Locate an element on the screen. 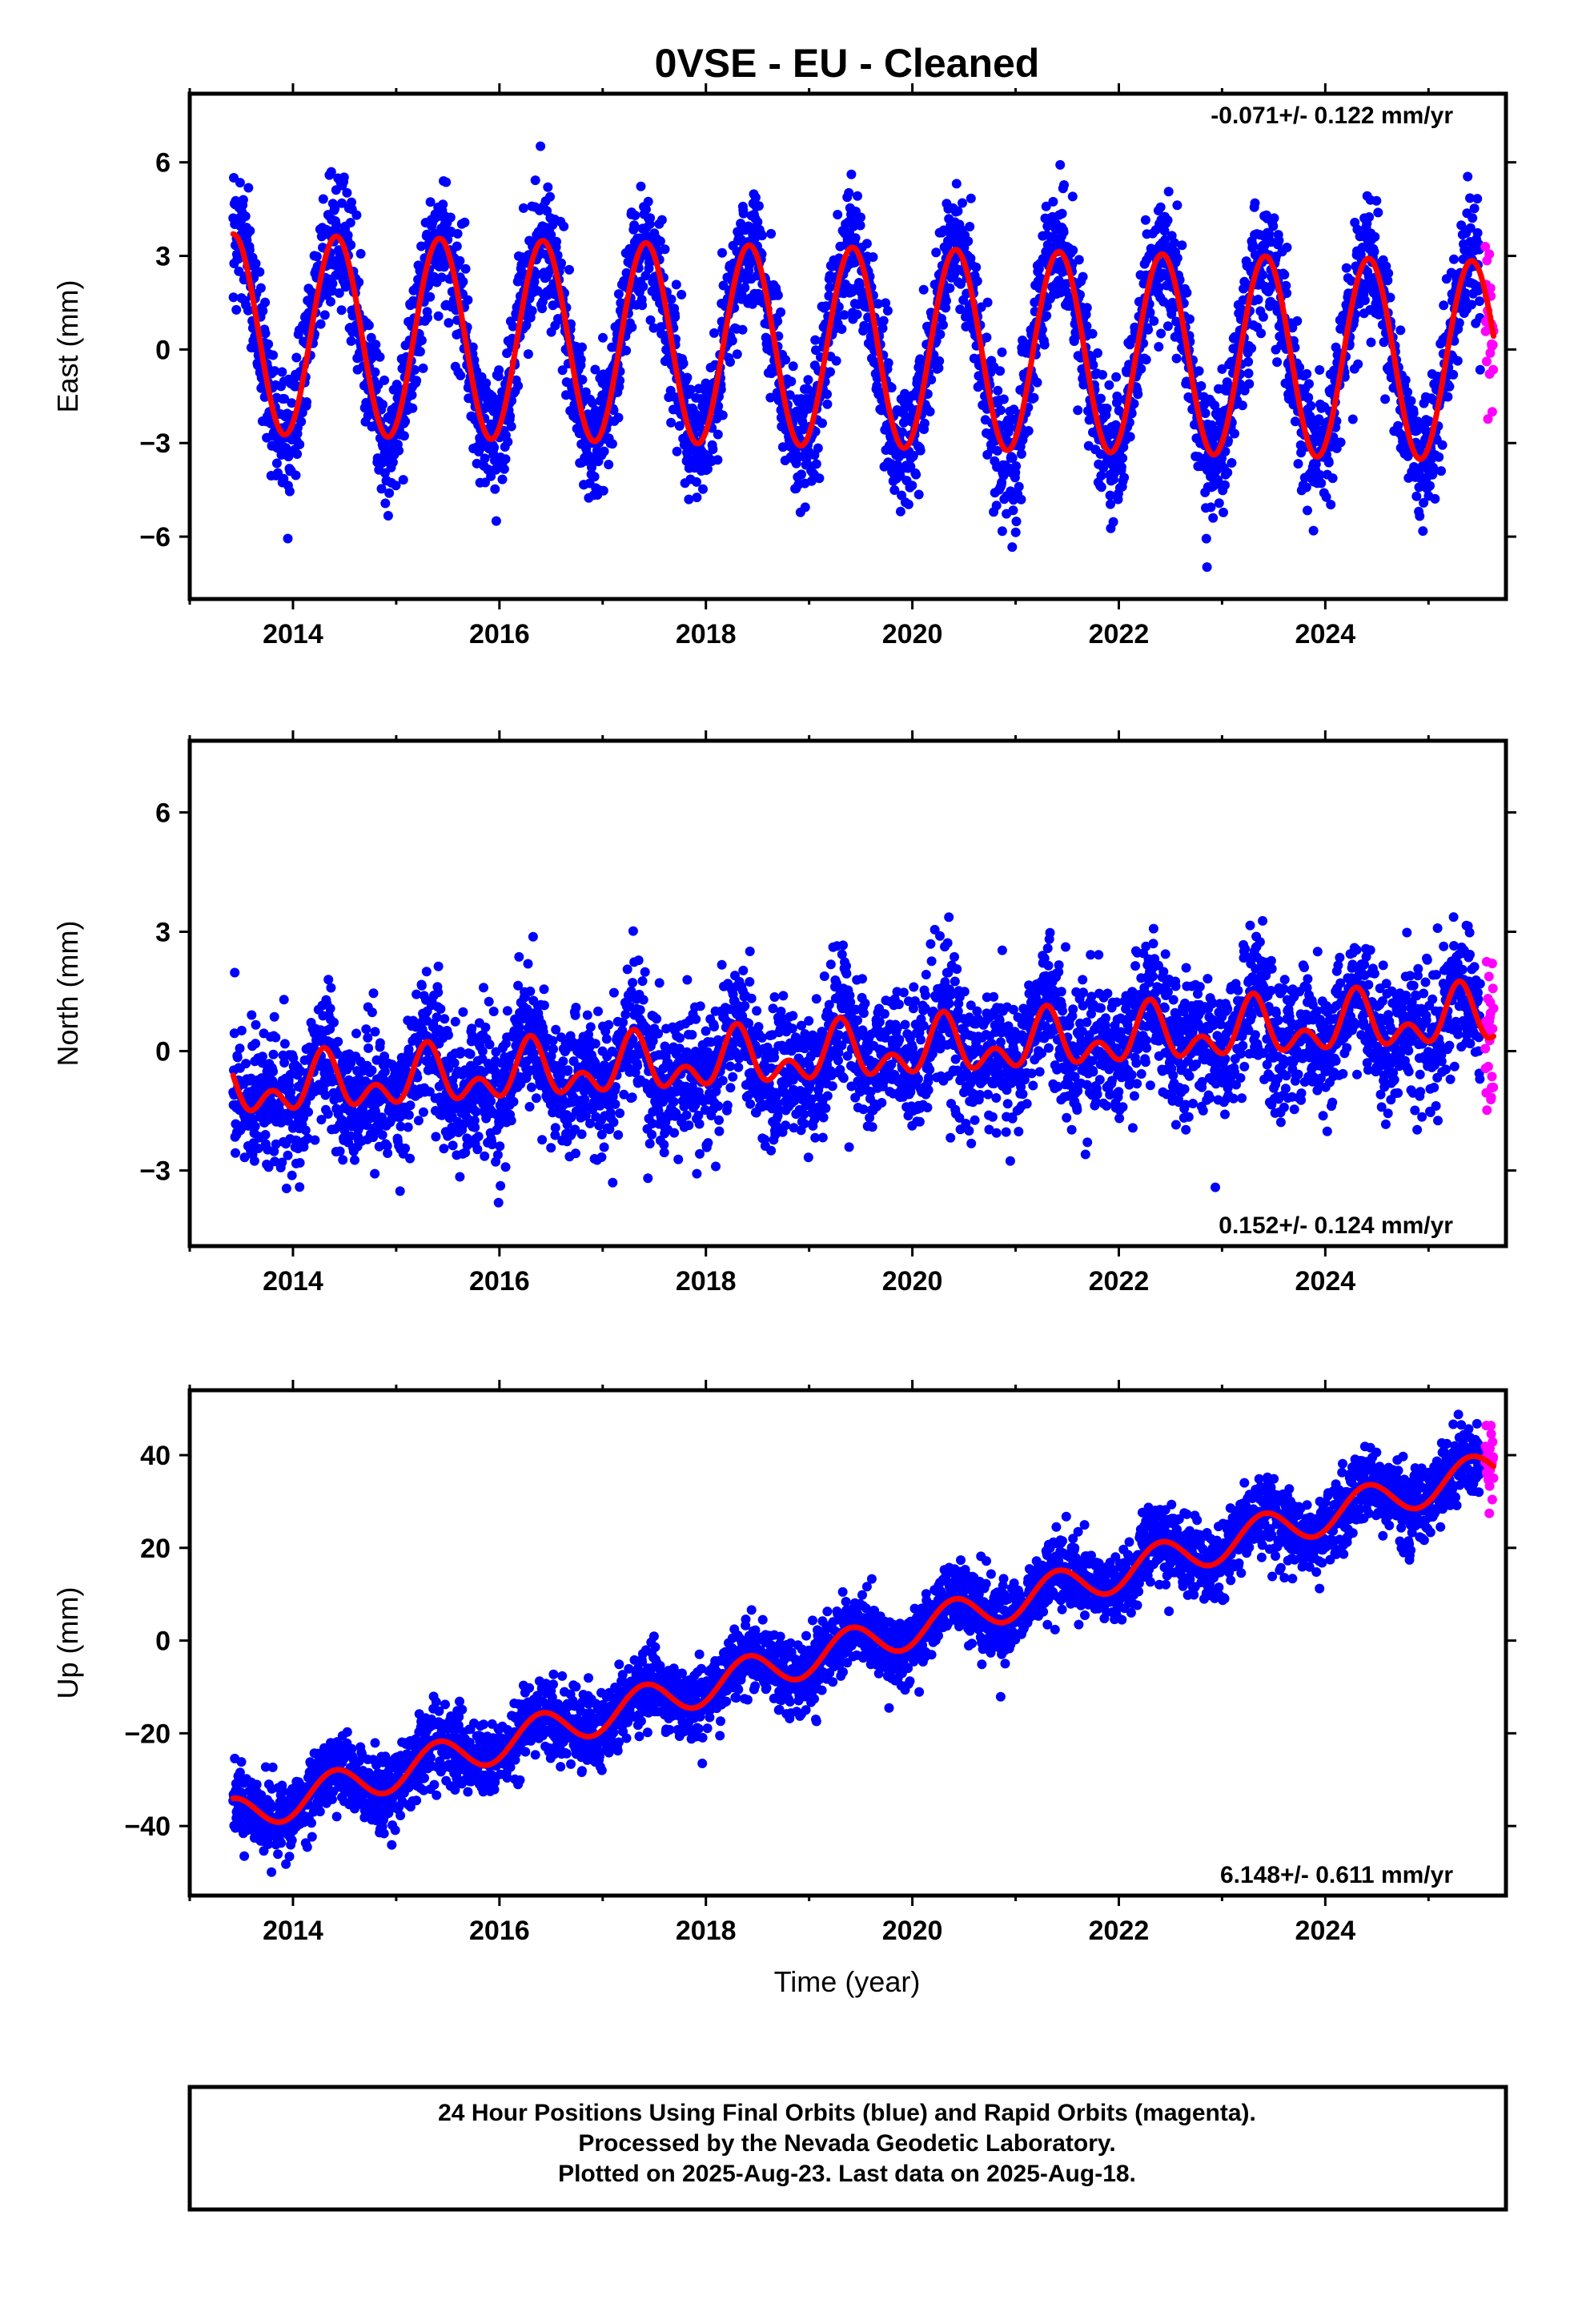 This screenshot has height=2324, width=1582. data-layer is located at coordinates (864, 357).